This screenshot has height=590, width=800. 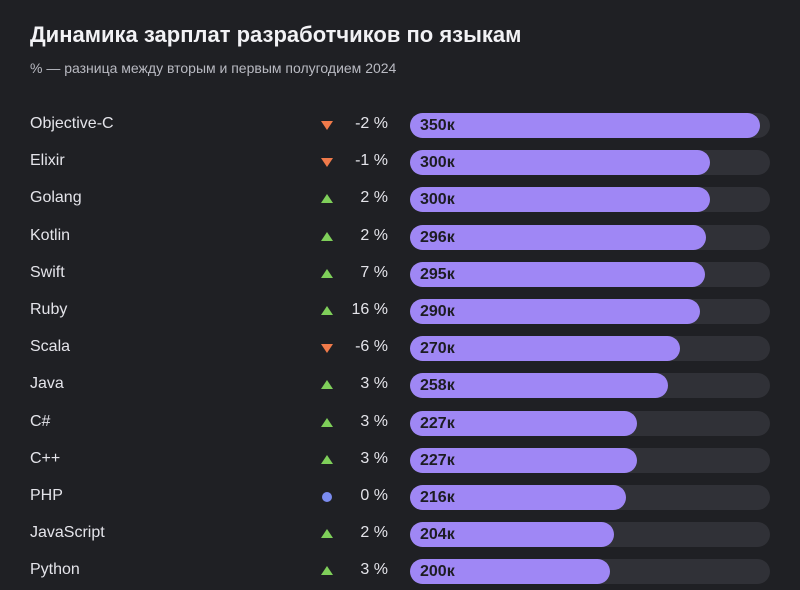 What do you see at coordinates (400, 497) in the screenshot?
I see `chart-row: PHP 0 % 216к` at bounding box center [400, 497].